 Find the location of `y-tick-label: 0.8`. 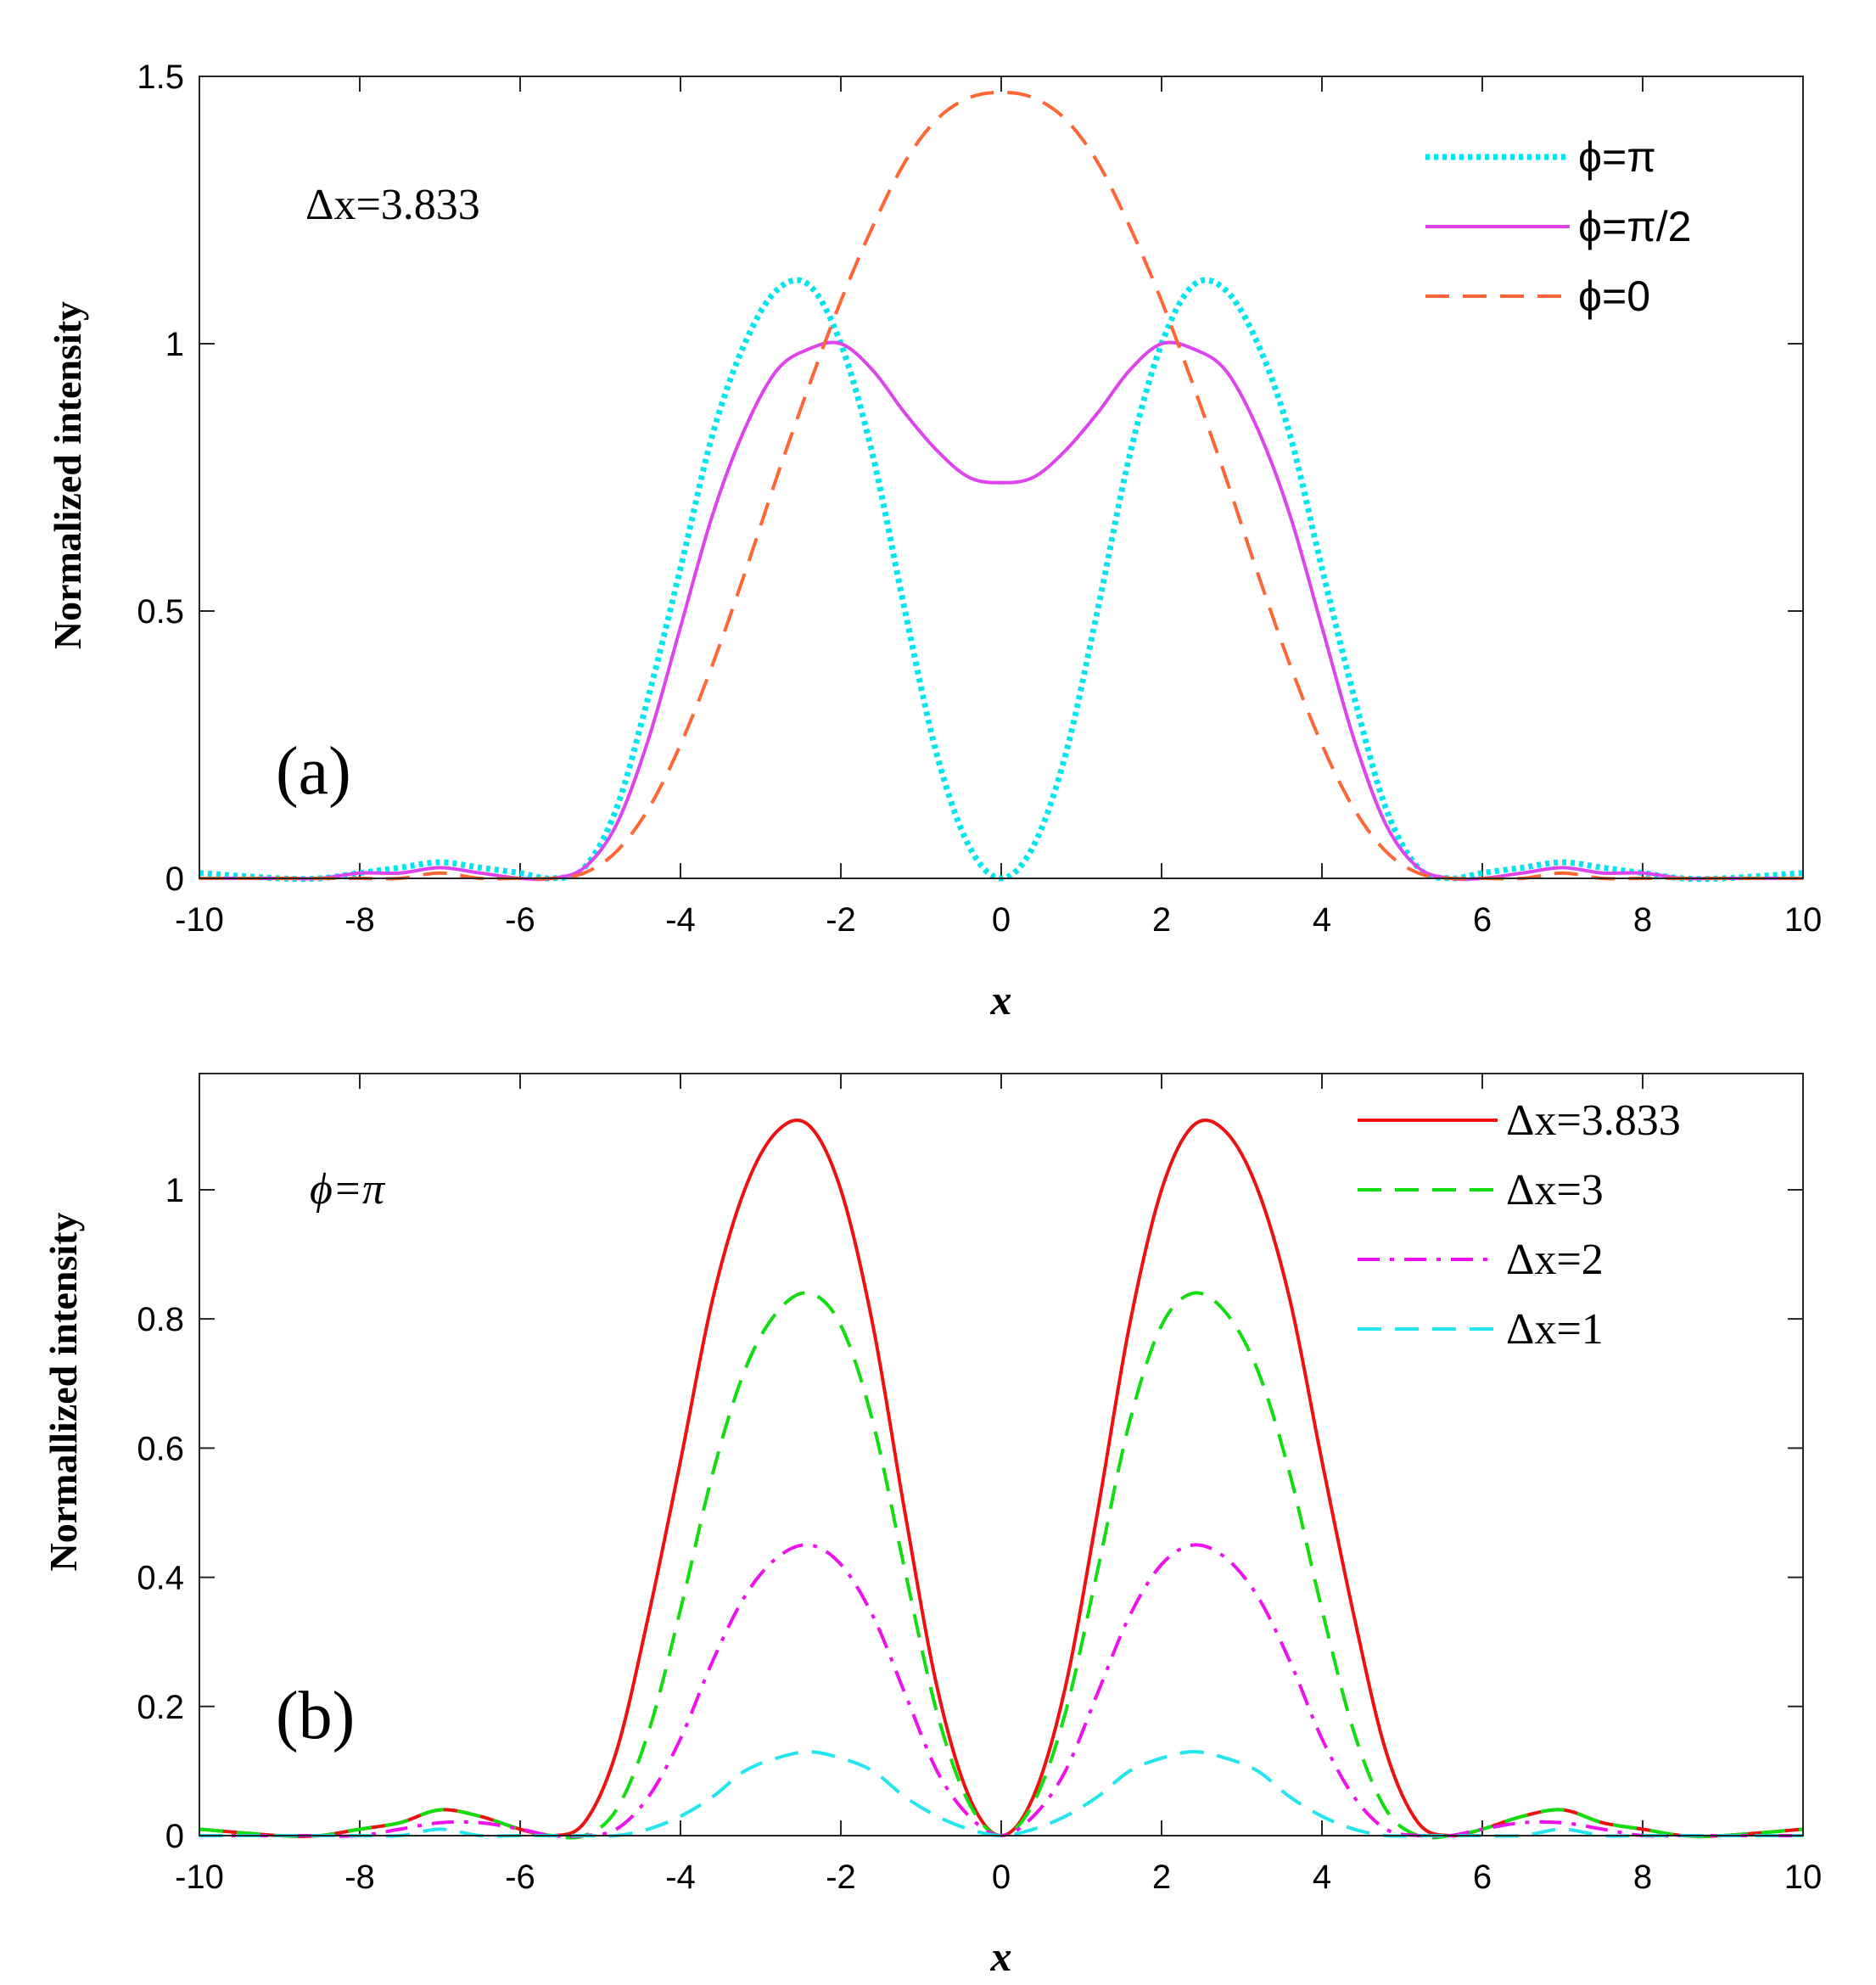

y-tick-label: 0.8 is located at coordinates (160, 1320).